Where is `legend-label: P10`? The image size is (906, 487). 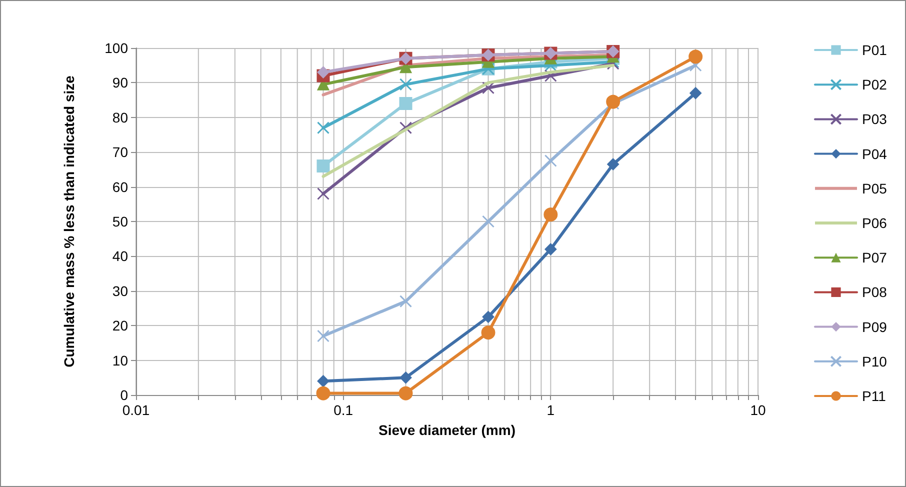
legend-label: P10 is located at coordinates (875, 361).